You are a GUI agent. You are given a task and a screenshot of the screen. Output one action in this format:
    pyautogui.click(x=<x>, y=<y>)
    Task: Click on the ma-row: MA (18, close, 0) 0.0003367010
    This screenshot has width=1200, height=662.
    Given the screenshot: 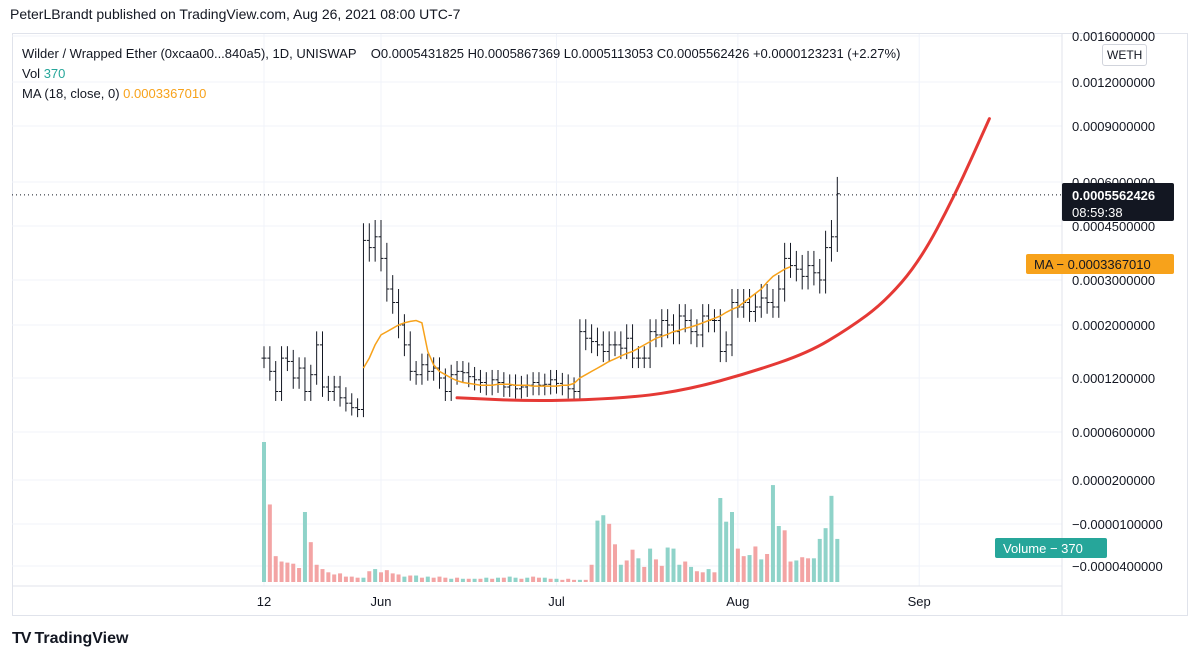 What is the action you would take?
    pyautogui.click(x=461, y=94)
    